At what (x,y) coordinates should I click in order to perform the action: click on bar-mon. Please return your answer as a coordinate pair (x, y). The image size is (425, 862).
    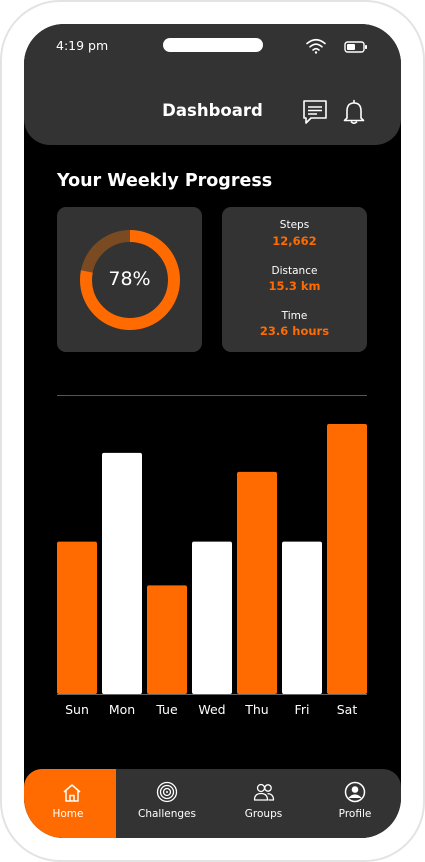
    Looking at the image, I should click on (122, 573).